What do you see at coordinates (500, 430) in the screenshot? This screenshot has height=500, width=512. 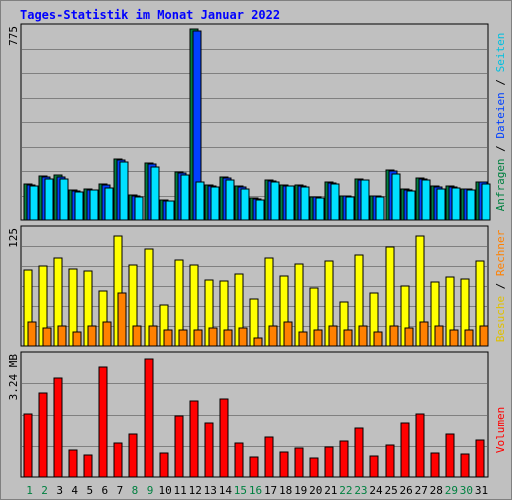 I see `legend-bottom: Volumen` at bounding box center [500, 430].